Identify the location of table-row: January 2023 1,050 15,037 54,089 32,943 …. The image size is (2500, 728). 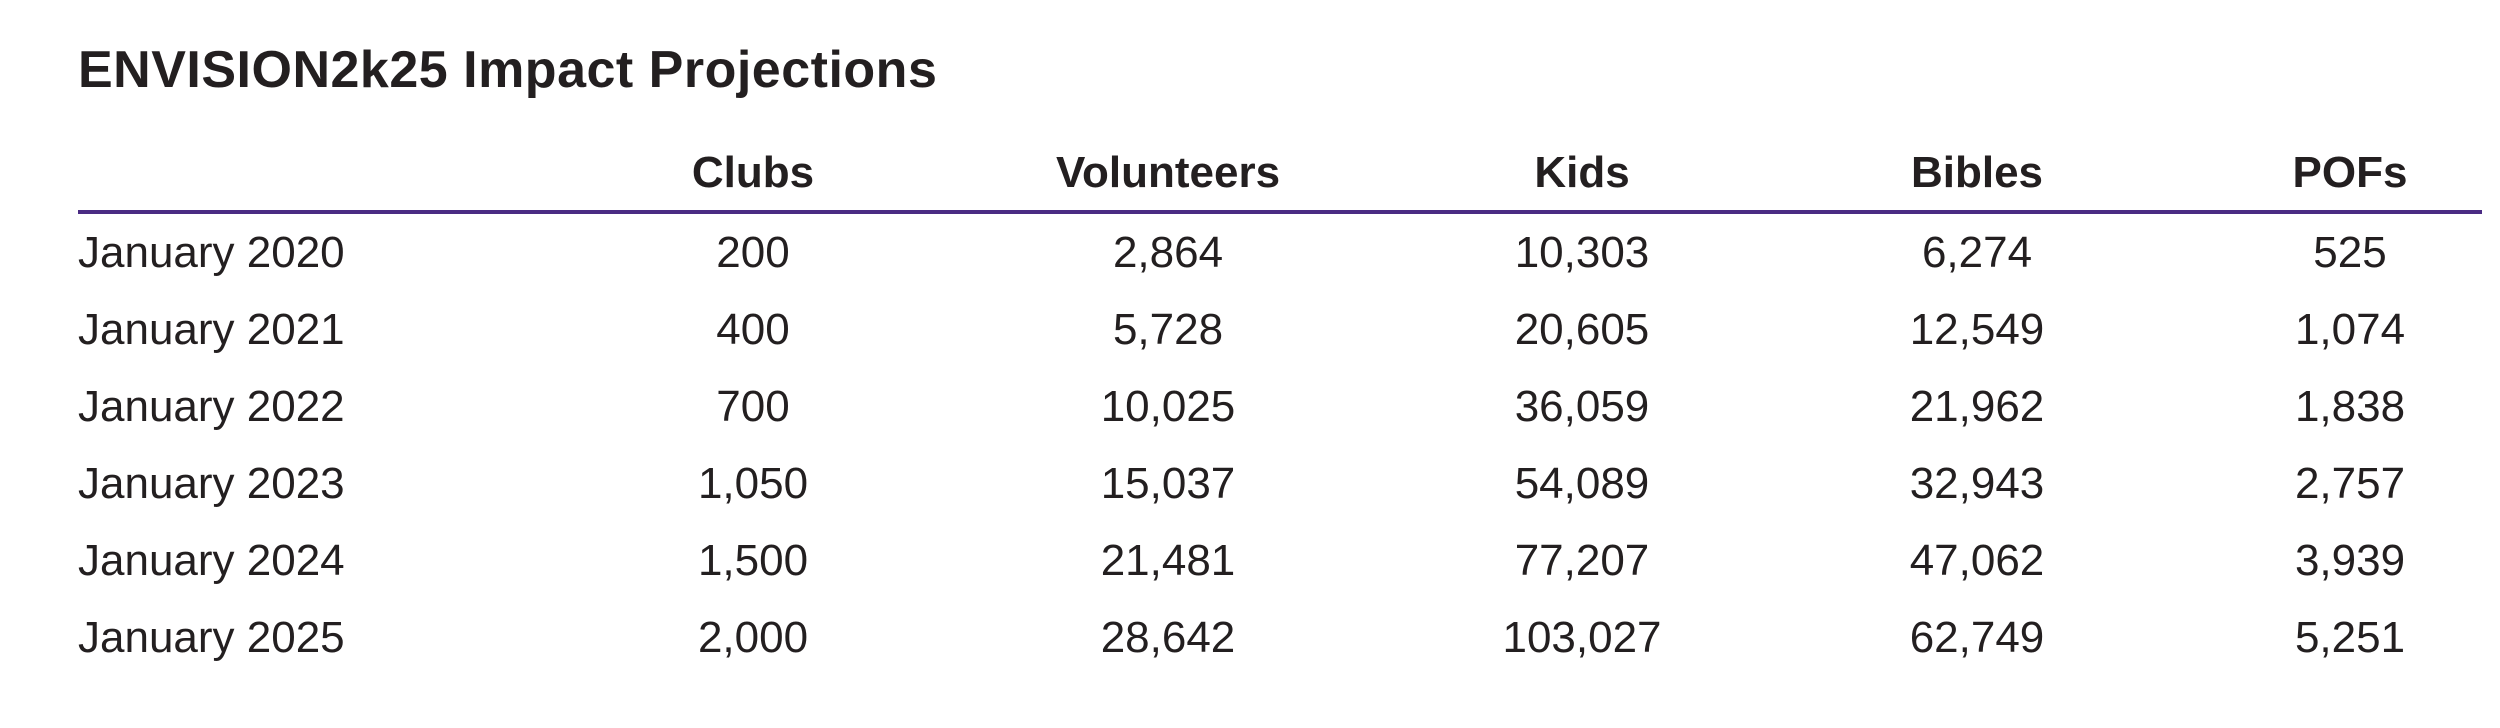
(1280, 483).